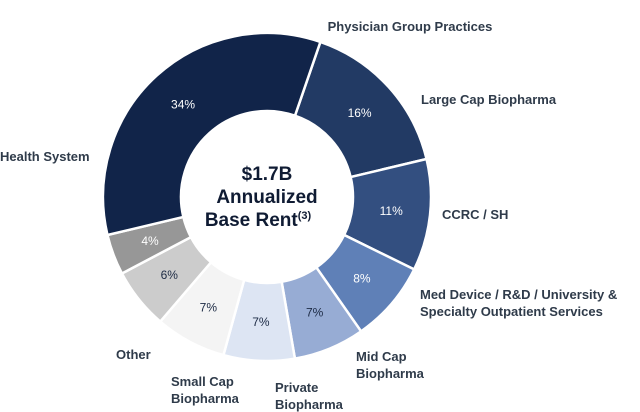 The width and height of the screenshot is (640, 412). I want to click on slice-label-large-cap-biopharma: Large Cap Biopharma, so click(489, 99).